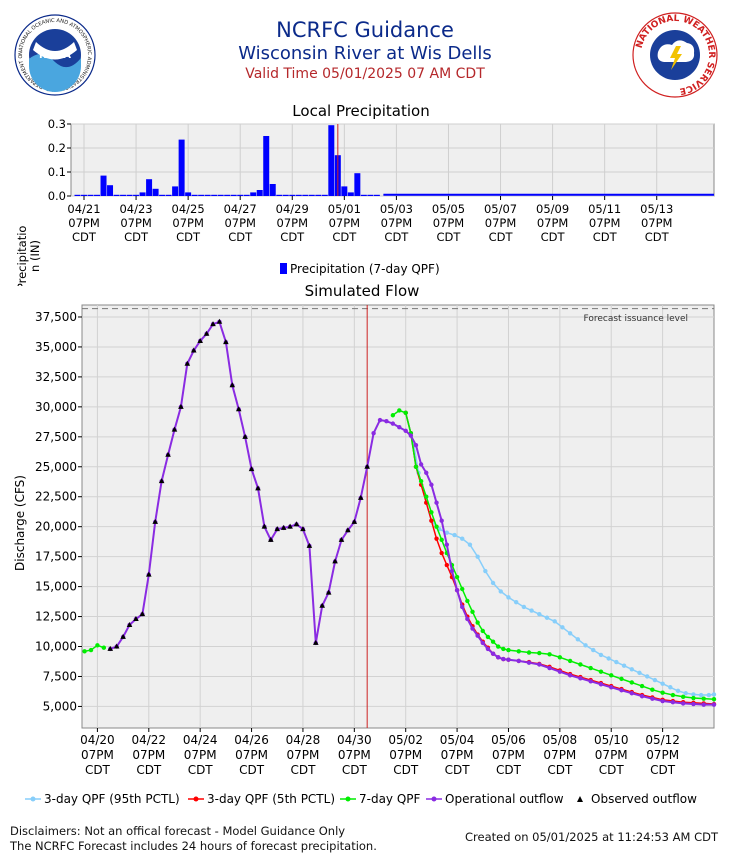  What do you see at coordinates (604, 209) in the screenshot?
I see `precip-x-tick-label: 05/11` at bounding box center [604, 209].